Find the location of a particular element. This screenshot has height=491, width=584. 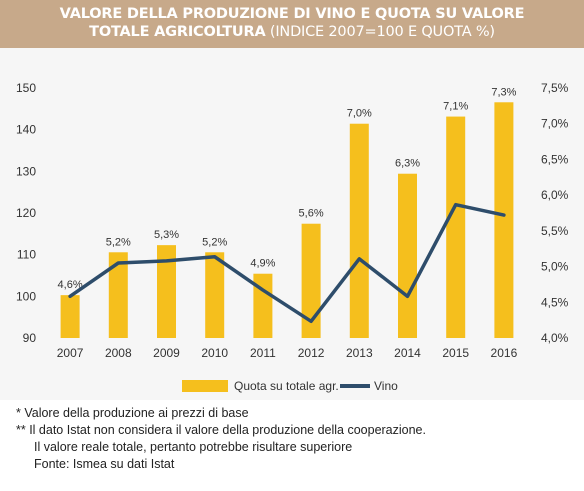

bar-quota-2016 is located at coordinates (504, 220).